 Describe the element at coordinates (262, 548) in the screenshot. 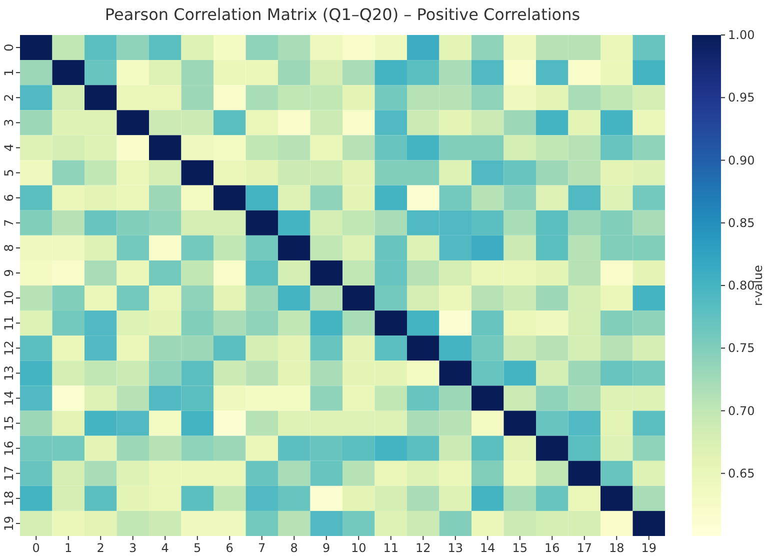

I see `x-tick-label: 7` at that location.